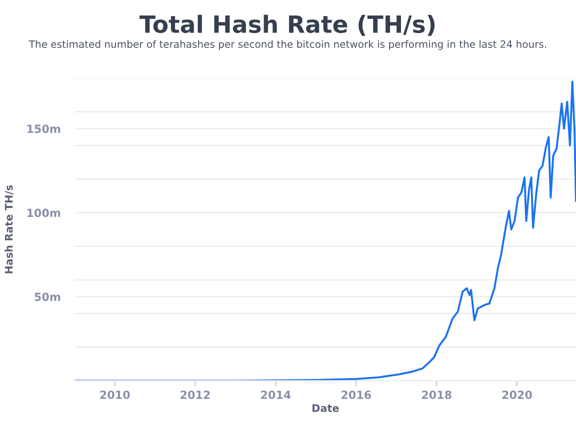 This screenshot has width=576, height=423. What do you see at coordinates (437, 395) in the screenshot?
I see `x-tick-label: 2018` at bounding box center [437, 395].